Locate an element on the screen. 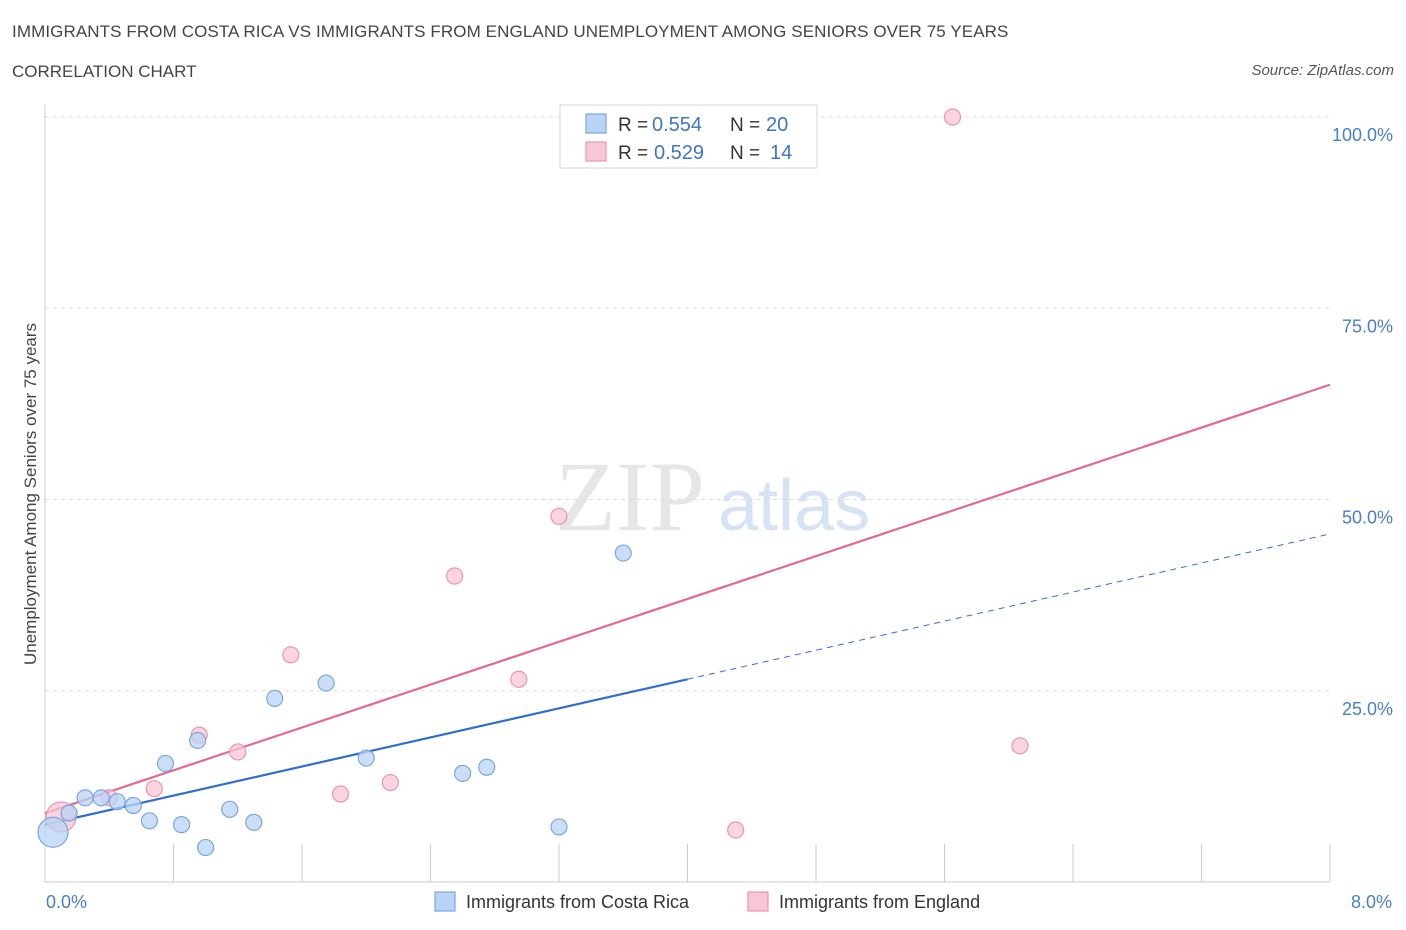  x-tick-label-min: 0.0% is located at coordinates (66, 902).